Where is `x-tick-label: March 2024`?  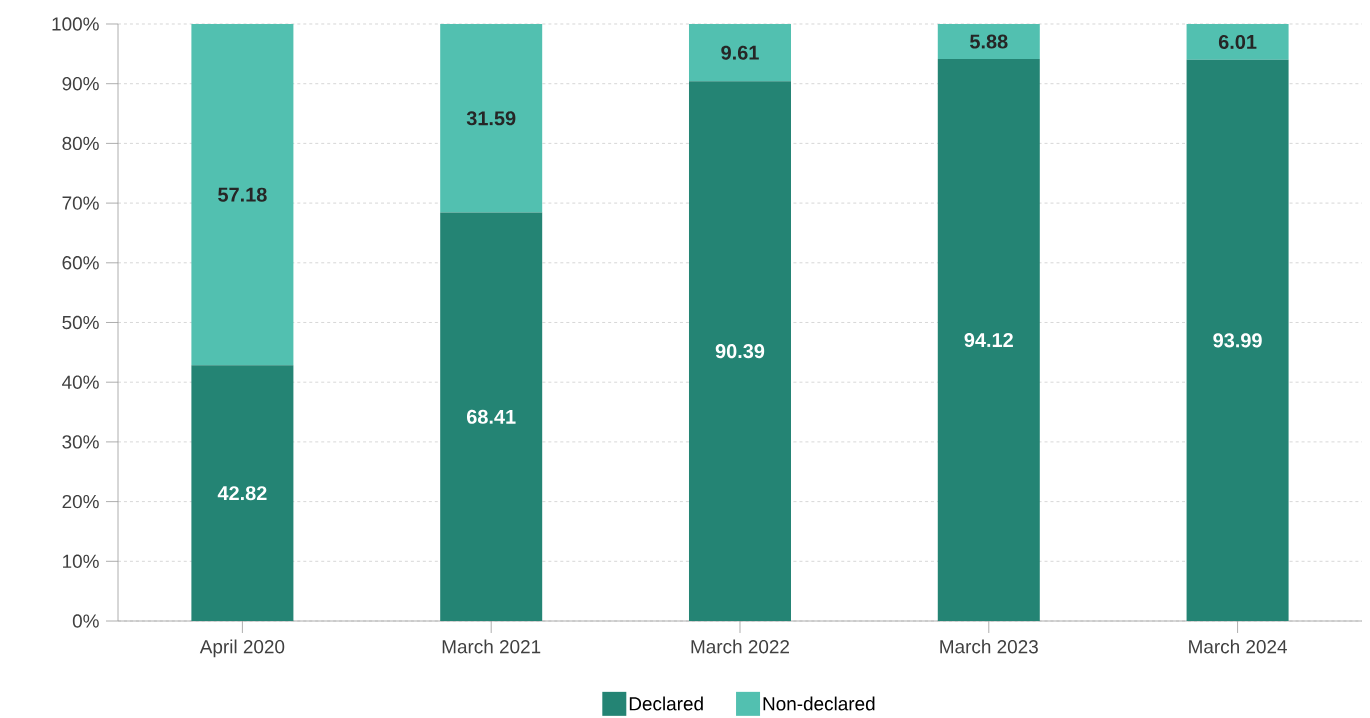
x-tick-label: March 2024 is located at coordinates (1238, 646).